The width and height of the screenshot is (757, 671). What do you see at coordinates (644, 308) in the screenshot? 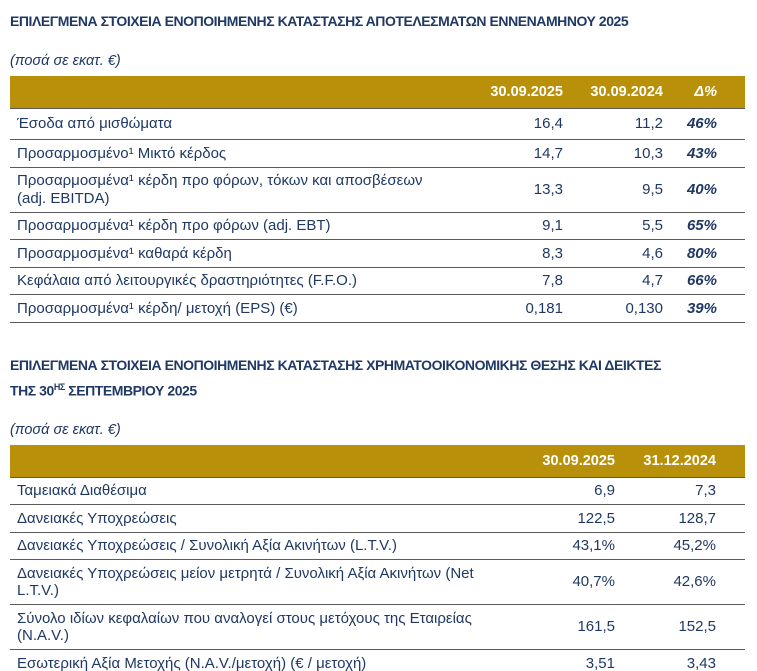
I see `value-2024: 0,130` at bounding box center [644, 308].